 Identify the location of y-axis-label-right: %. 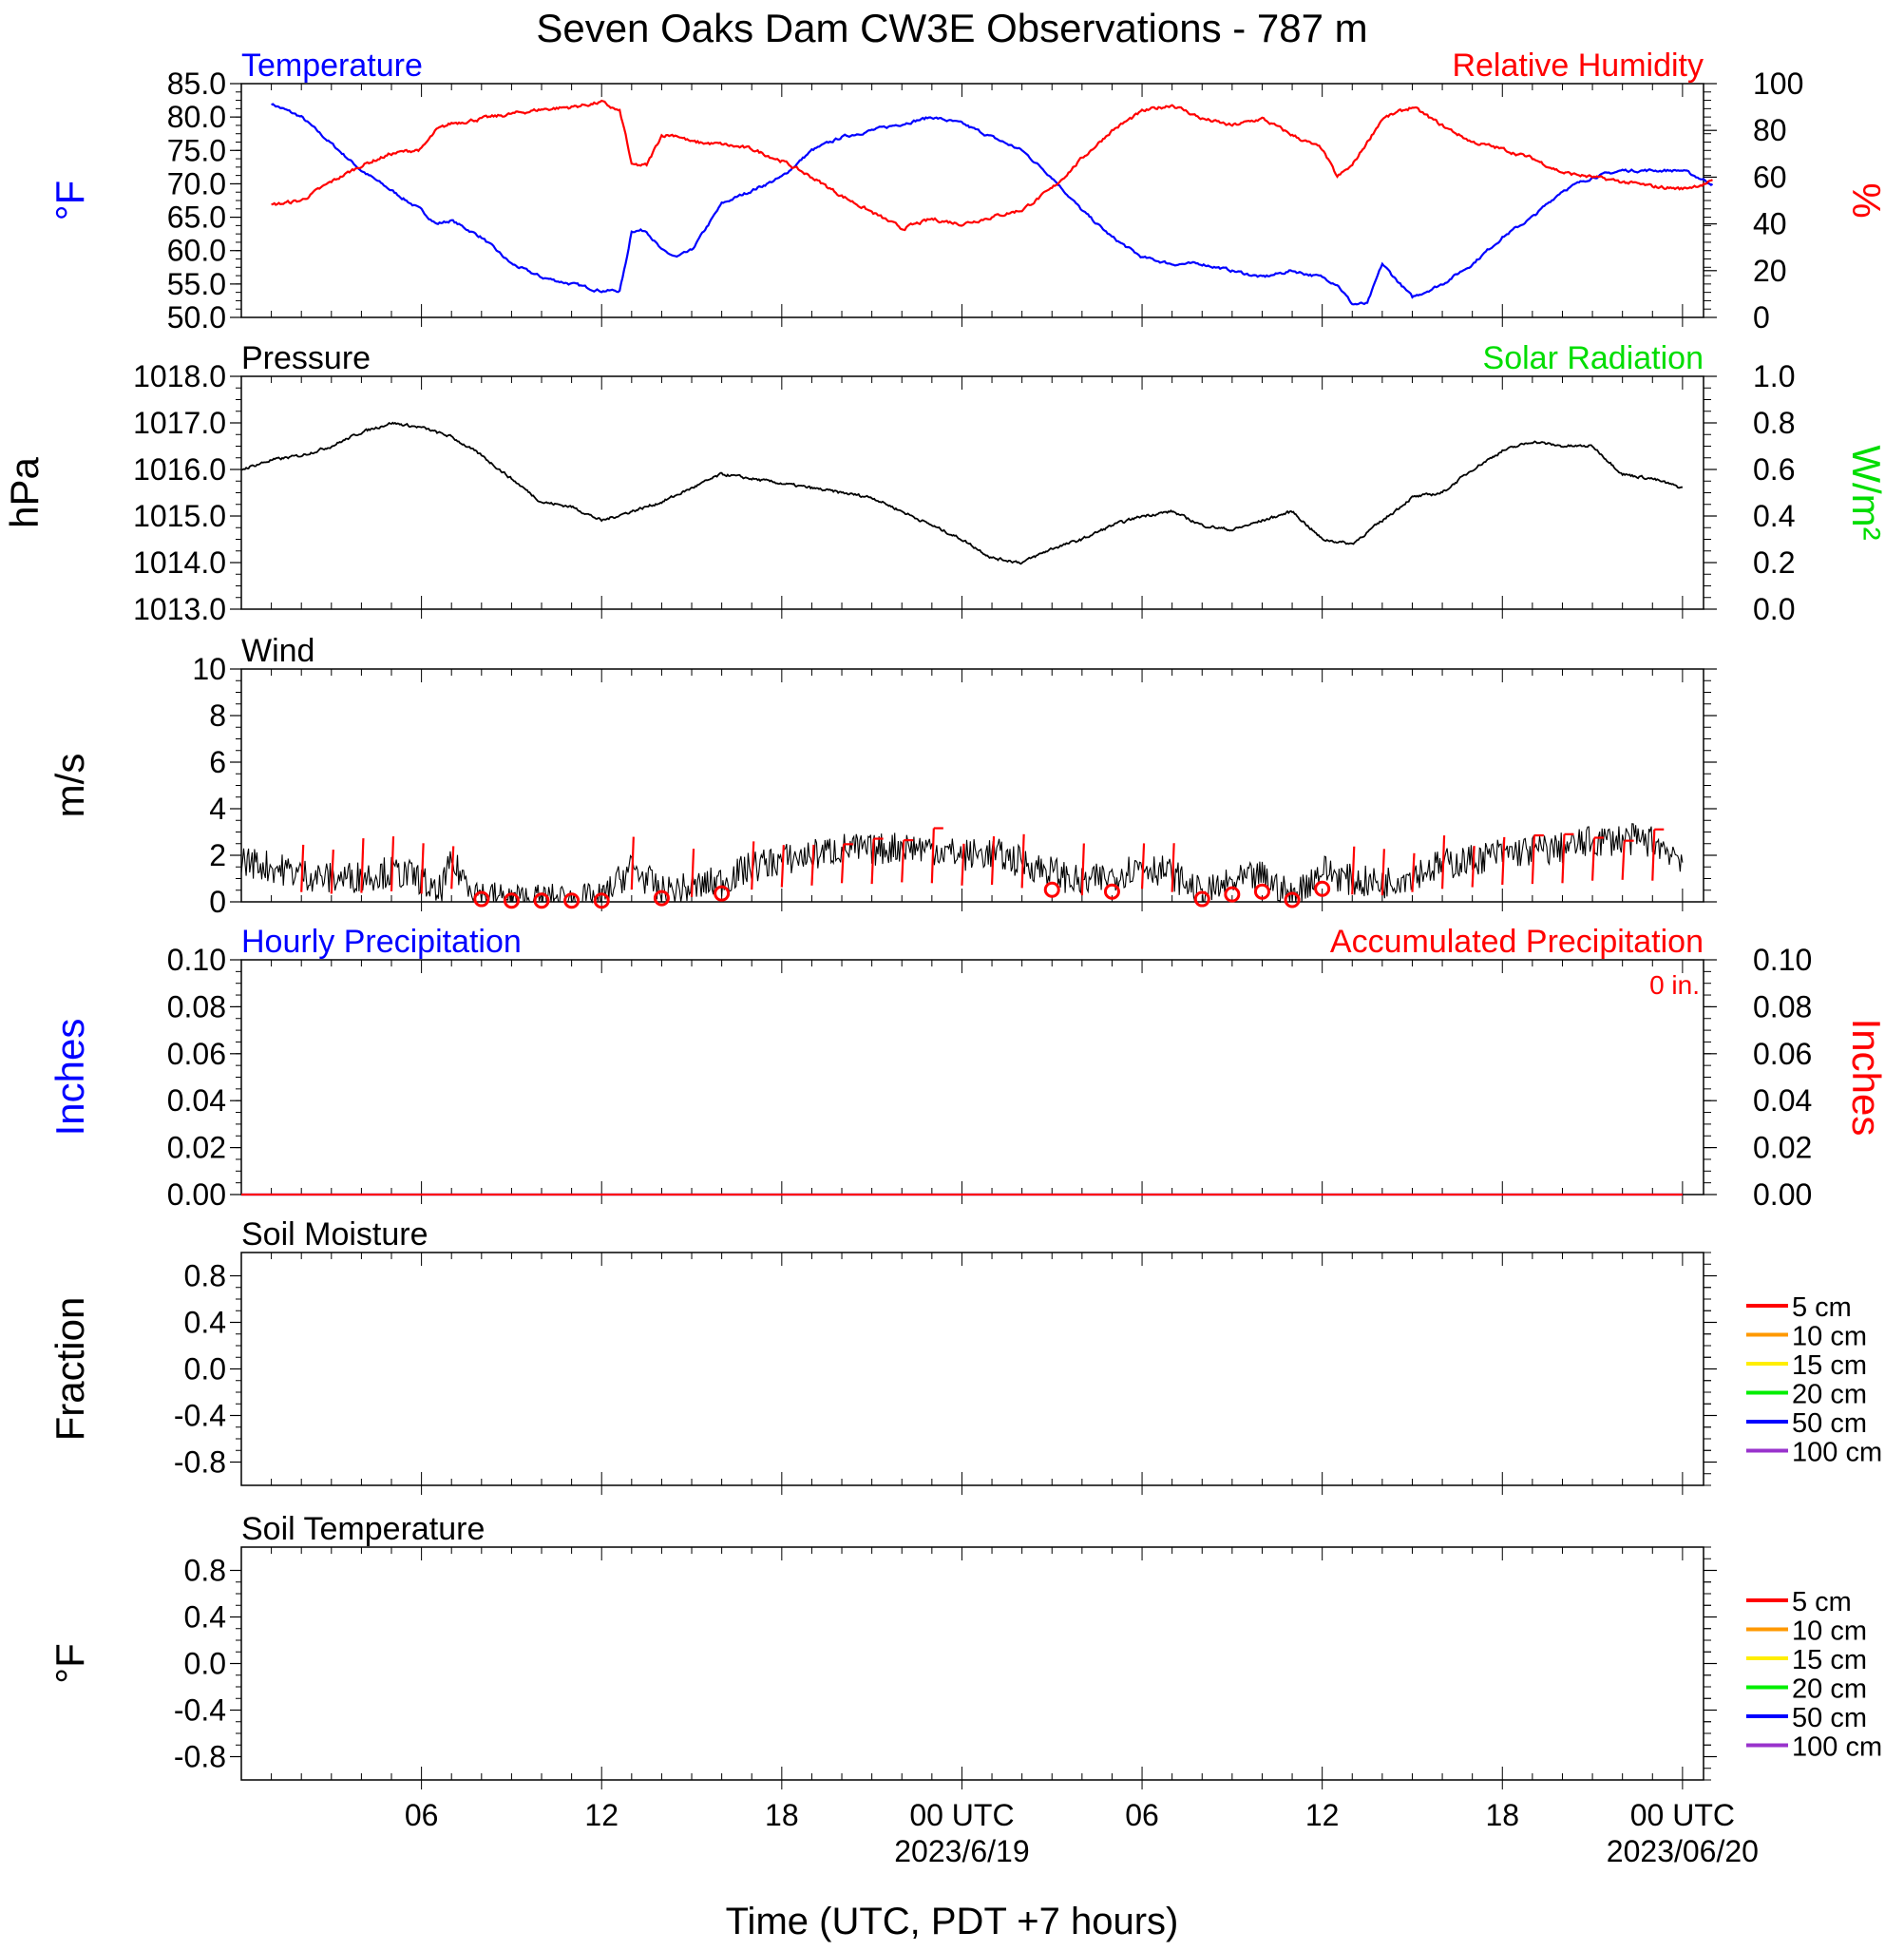
(1867, 200).